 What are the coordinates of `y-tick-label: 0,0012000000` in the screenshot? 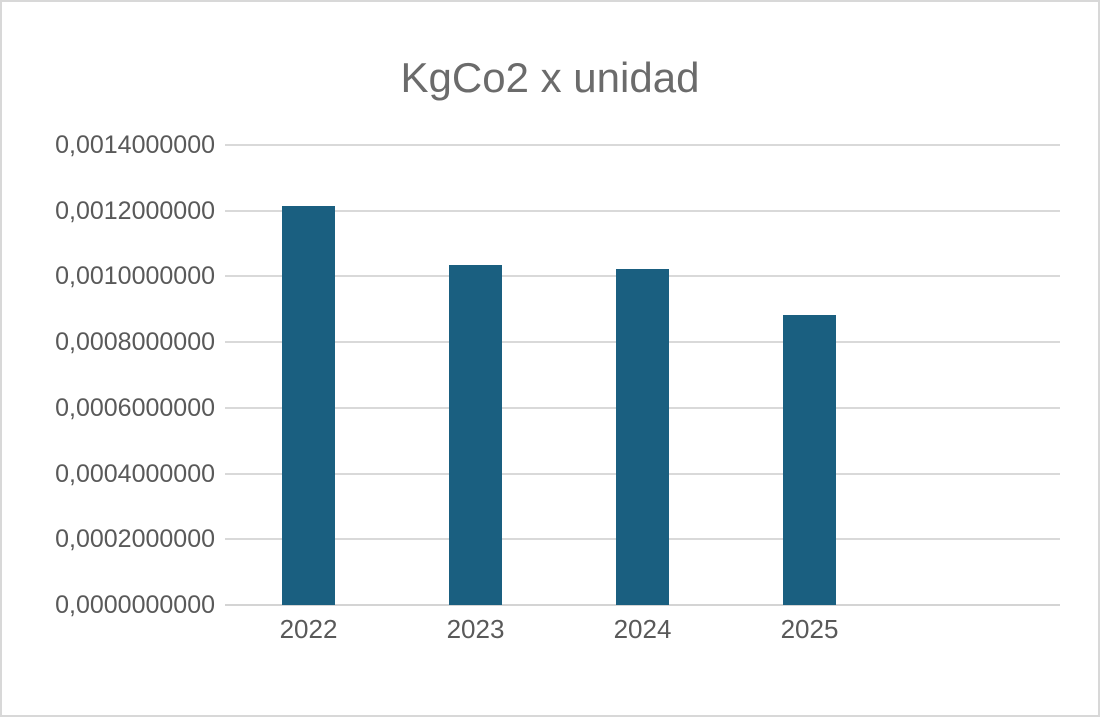 It's located at (135, 210).